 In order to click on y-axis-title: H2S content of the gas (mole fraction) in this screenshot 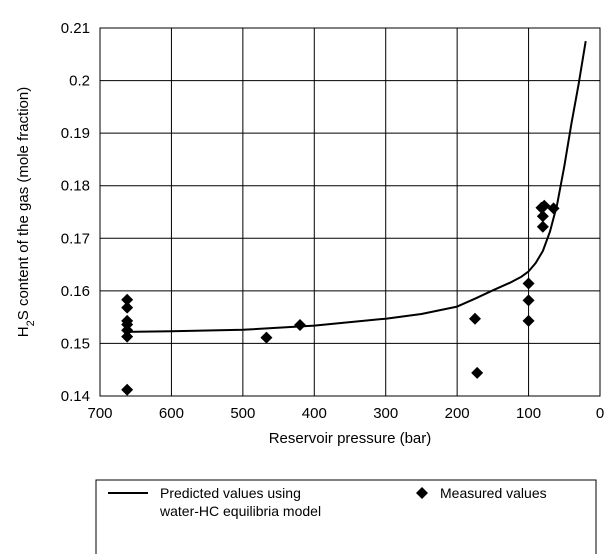, I will do `click(26, 212)`.